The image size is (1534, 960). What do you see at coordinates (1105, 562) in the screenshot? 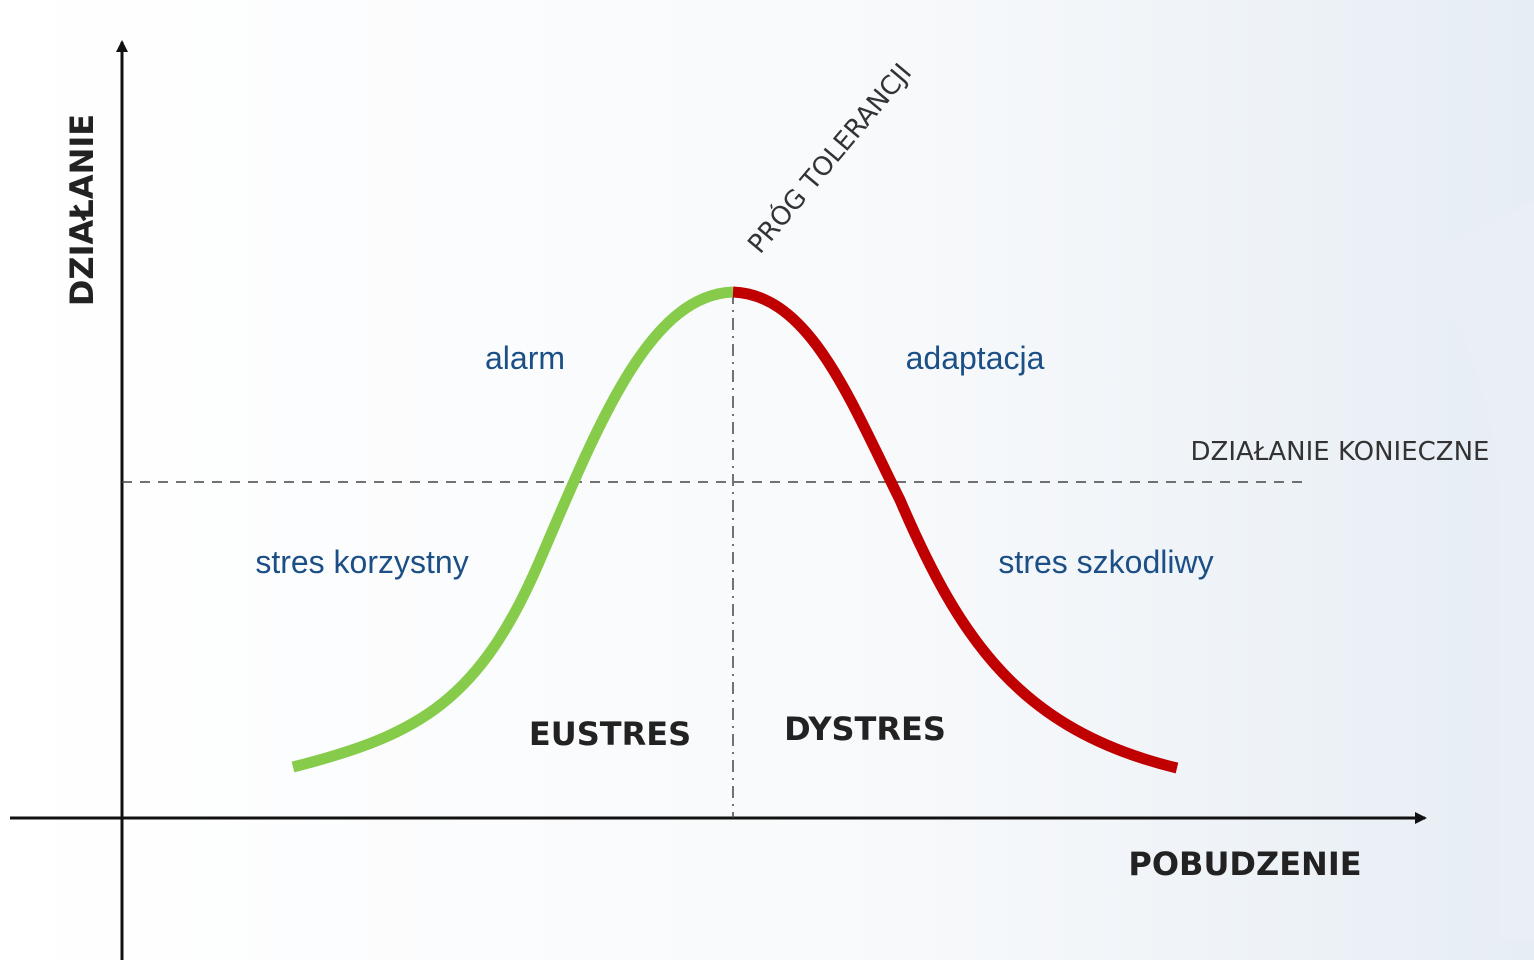
I see `harmful-label: stres szkodliwy` at bounding box center [1105, 562].